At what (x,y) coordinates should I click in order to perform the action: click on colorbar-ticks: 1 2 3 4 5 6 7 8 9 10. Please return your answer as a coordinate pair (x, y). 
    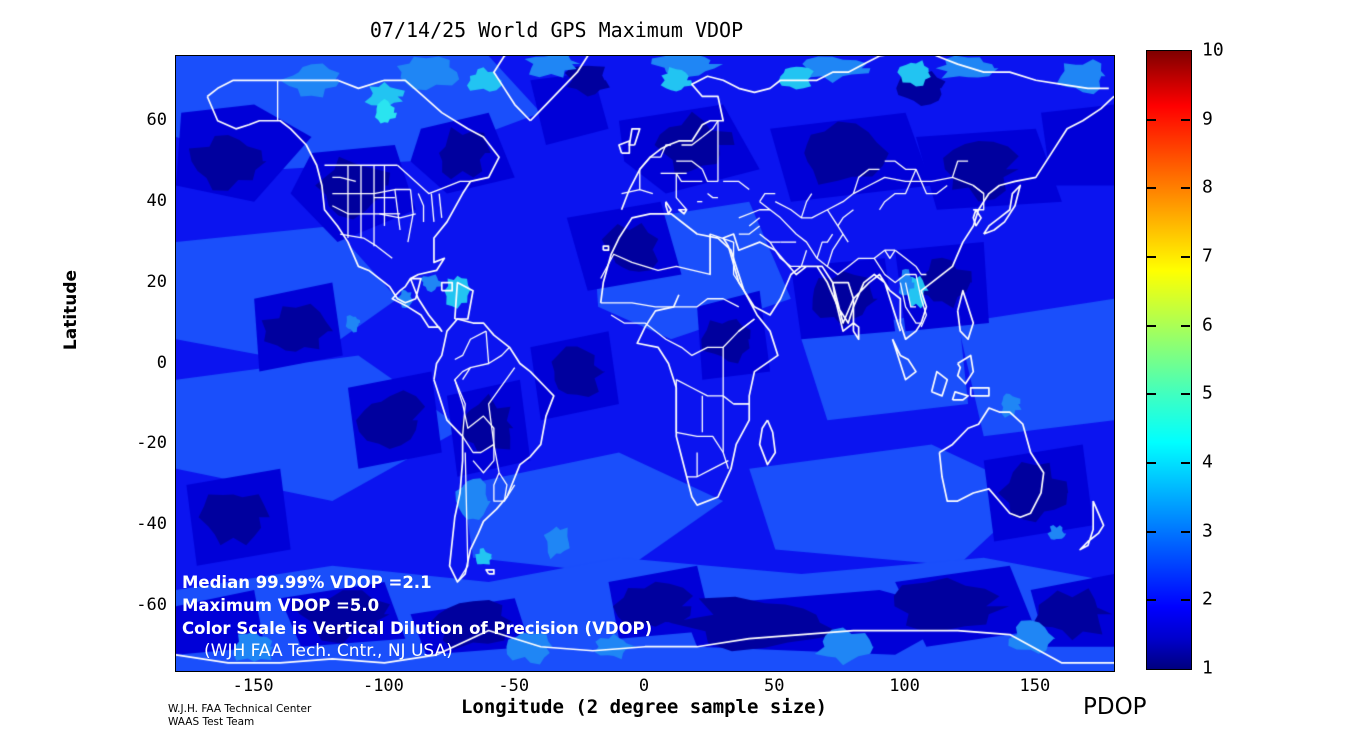
    Looking at the image, I should click on (1196, 359).